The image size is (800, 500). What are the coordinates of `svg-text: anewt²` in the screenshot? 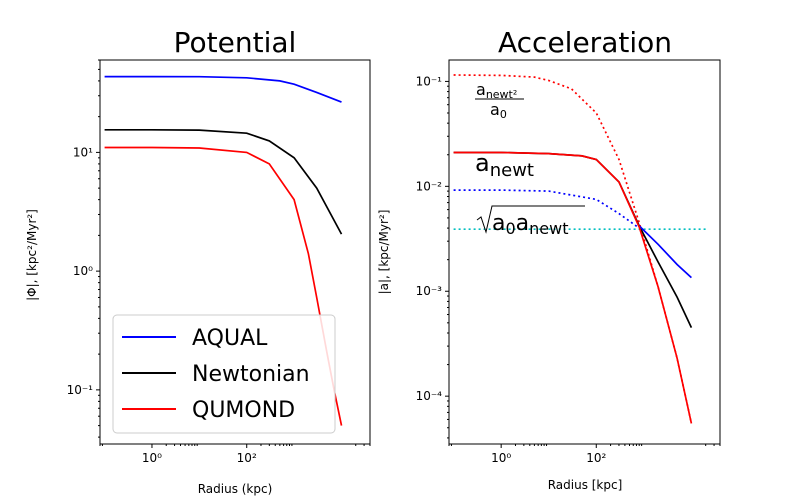 It's located at (496, 90).